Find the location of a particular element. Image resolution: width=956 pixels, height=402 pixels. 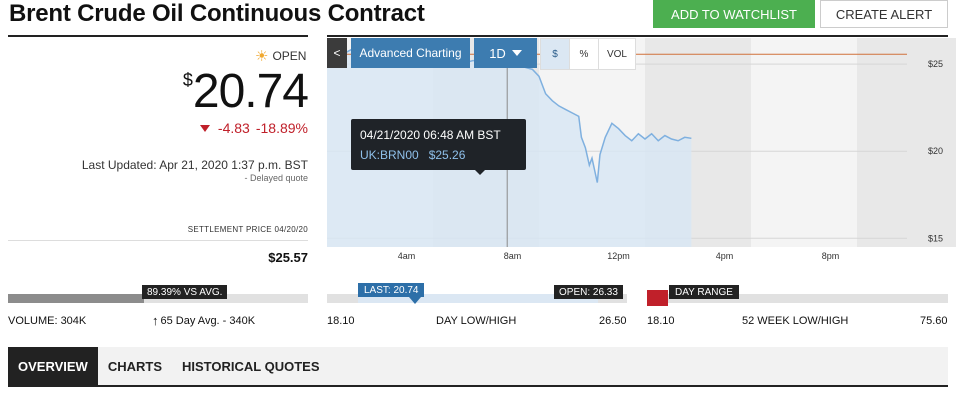

day-low: 18.10 is located at coordinates (341, 321).